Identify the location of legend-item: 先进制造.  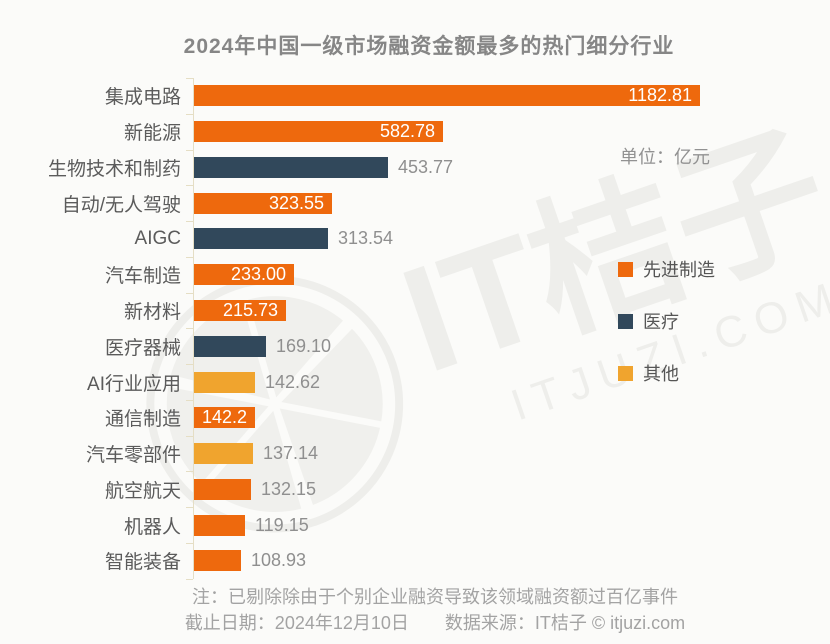
(666, 269).